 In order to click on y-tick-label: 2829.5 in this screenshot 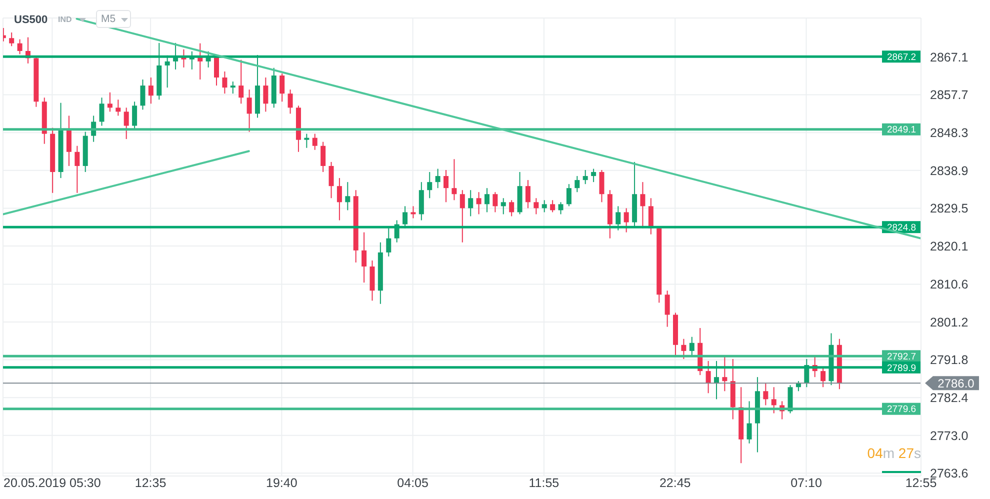, I will do `click(949, 209)`.